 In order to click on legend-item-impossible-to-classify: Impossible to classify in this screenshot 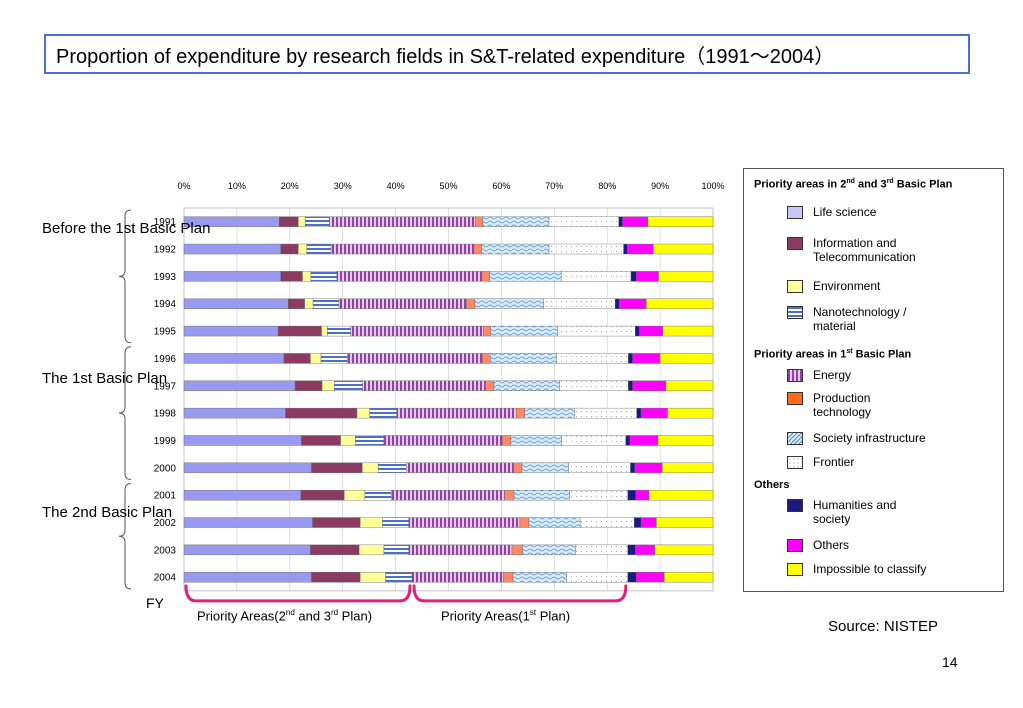, I will do `click(887, 569)`.